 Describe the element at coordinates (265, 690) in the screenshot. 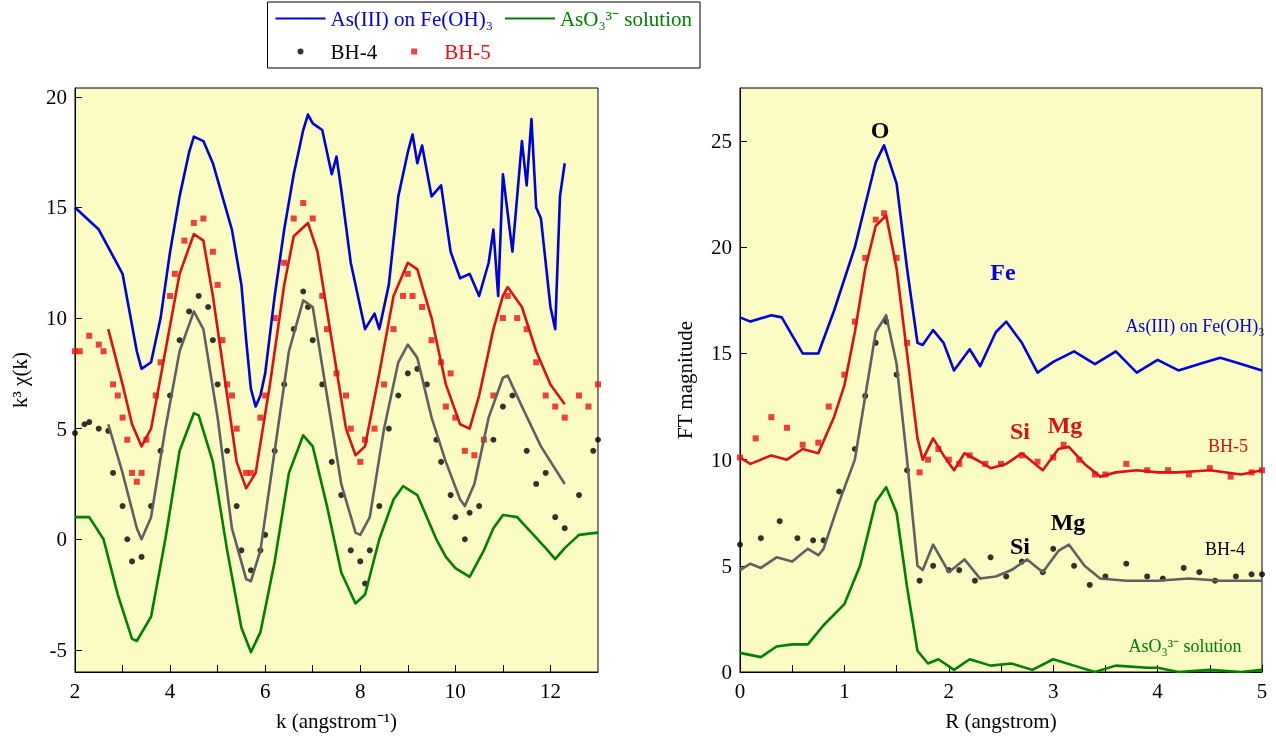

I see `x-tick-label: 6` at that location.